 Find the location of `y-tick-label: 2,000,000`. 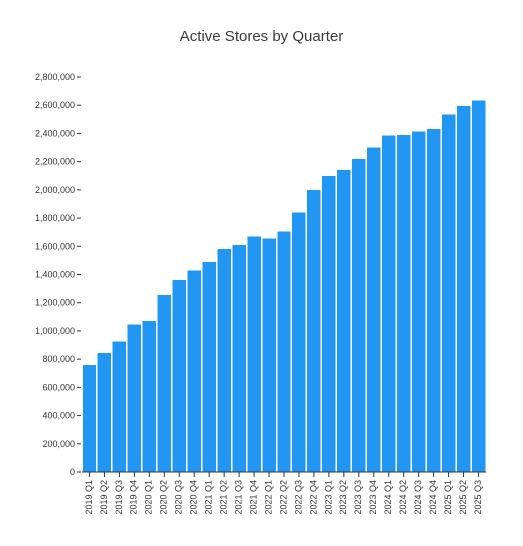

y-tick-label: 2,000,000 is located at coordinates (55, 190).